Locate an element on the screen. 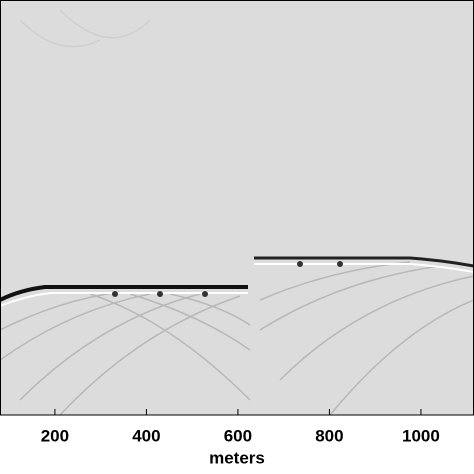  reflector-left-side is located at coordinates (124, 299).